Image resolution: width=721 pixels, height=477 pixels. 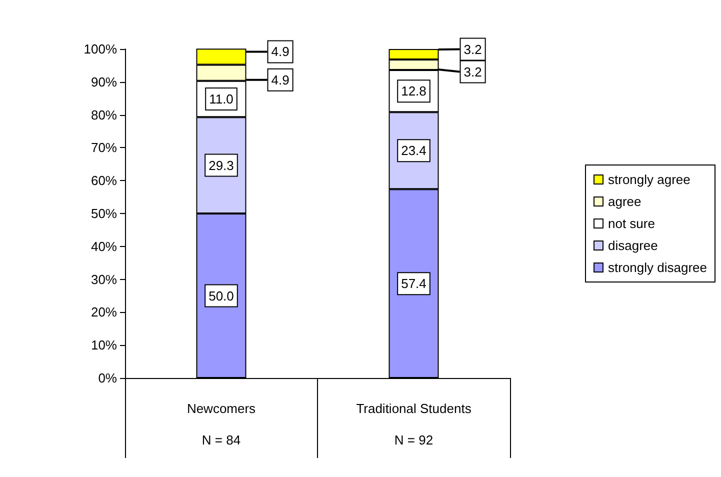 I want to click on y-tick-label: 90%, so click(x=104, y=82).